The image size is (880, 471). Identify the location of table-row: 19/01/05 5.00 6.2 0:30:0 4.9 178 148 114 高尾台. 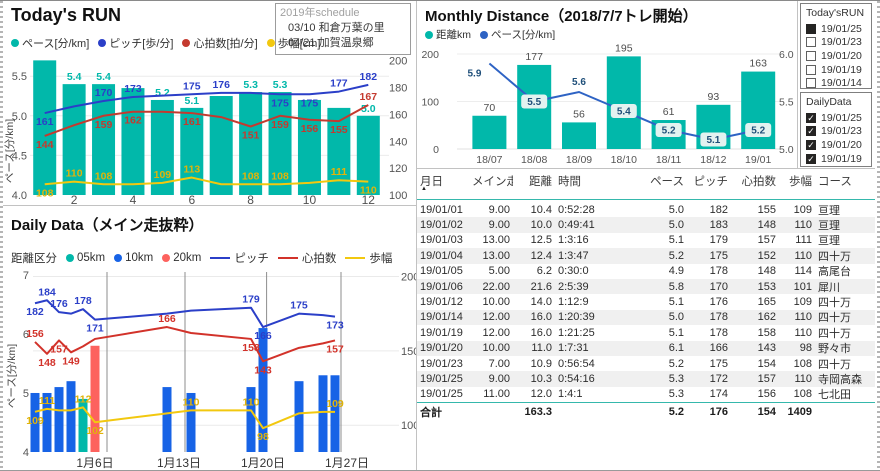
(646, 271).